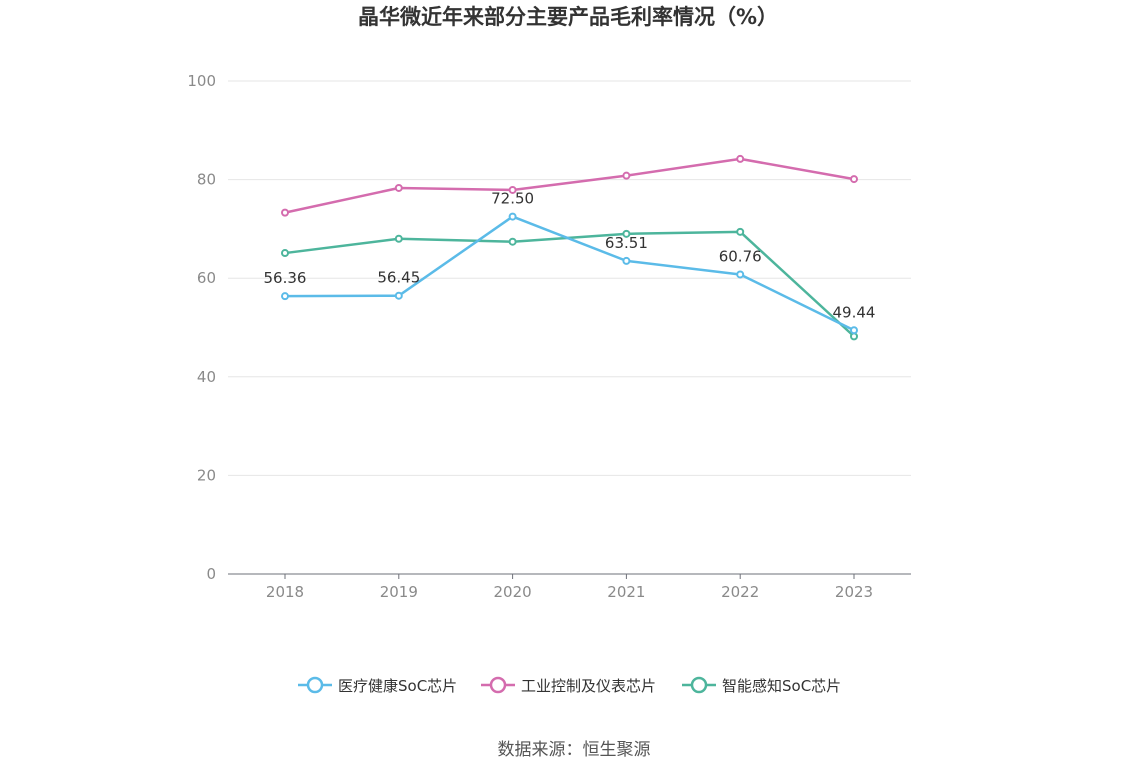 This screenshot has width=1148, height=776. Describe the element at coordinates (397, 686) in the screenshot. I see `legend-label: 医疗健康SoC芯片` at that location.